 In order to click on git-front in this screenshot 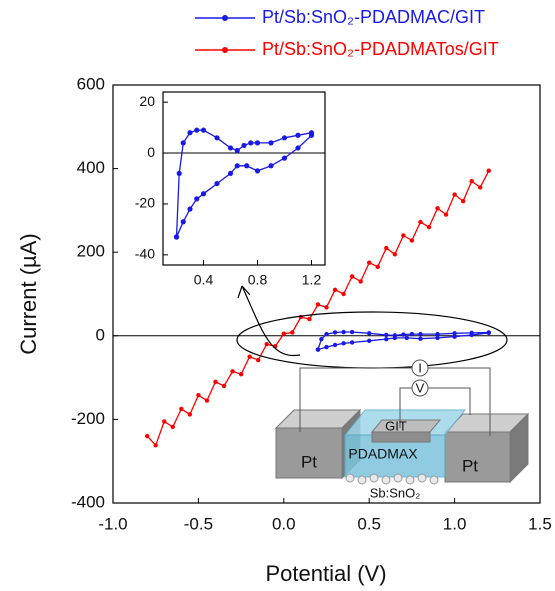, I will do `click(401, 437)`.